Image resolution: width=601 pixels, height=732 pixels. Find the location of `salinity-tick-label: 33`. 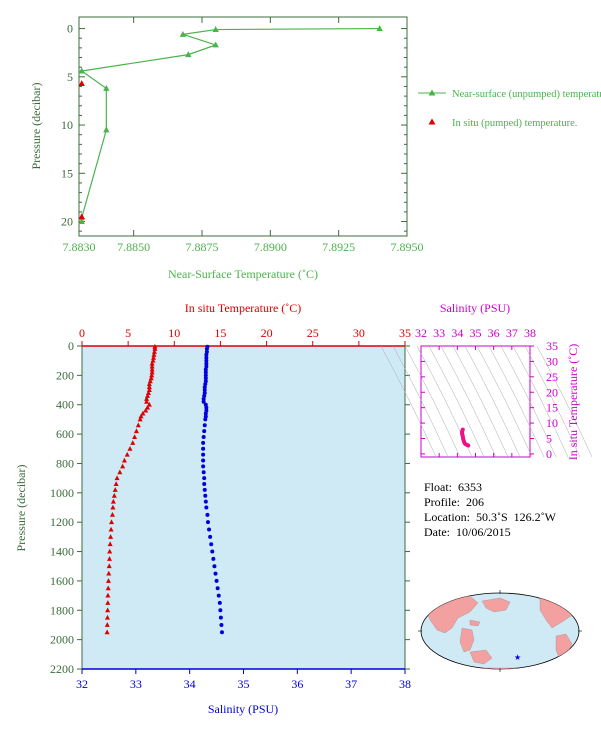

salinity-tick-label: 33 is located at coordinates (136, 684).